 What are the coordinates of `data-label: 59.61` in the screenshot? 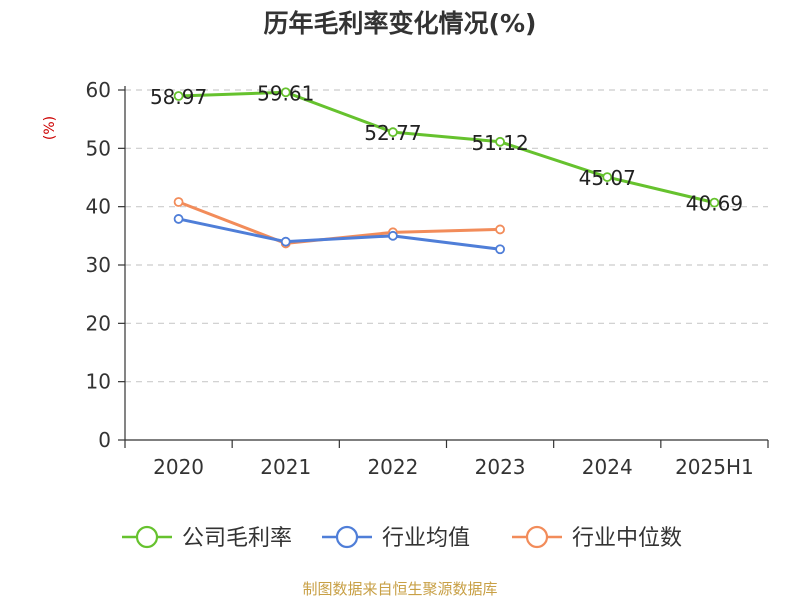 It's located at (285, 93).